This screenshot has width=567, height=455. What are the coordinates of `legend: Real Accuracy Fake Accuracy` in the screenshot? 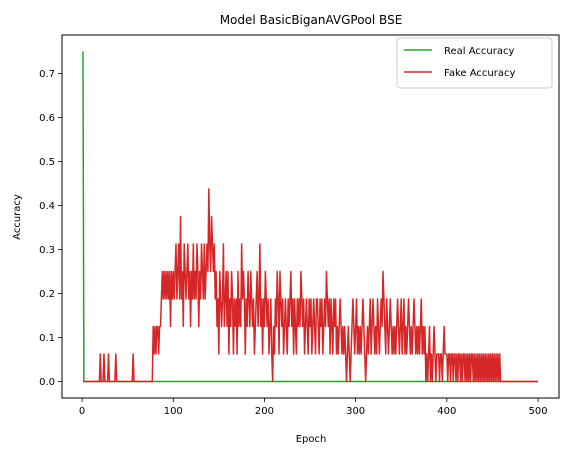 It's located at (474, 63).